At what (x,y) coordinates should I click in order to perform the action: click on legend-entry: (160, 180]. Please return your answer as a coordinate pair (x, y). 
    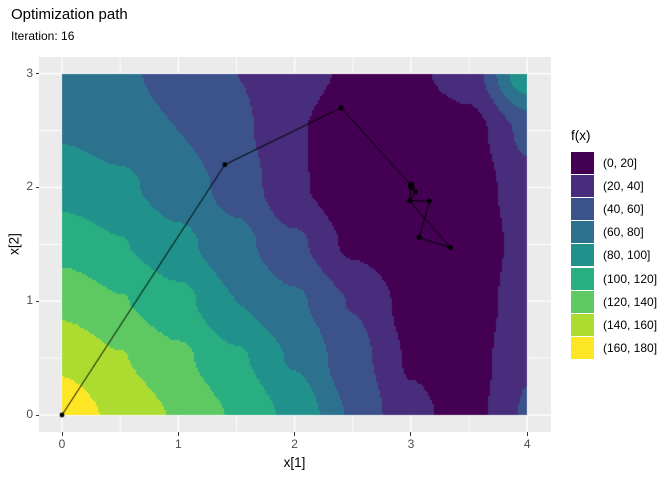
    Looking at the image, I should click on (614, 348).